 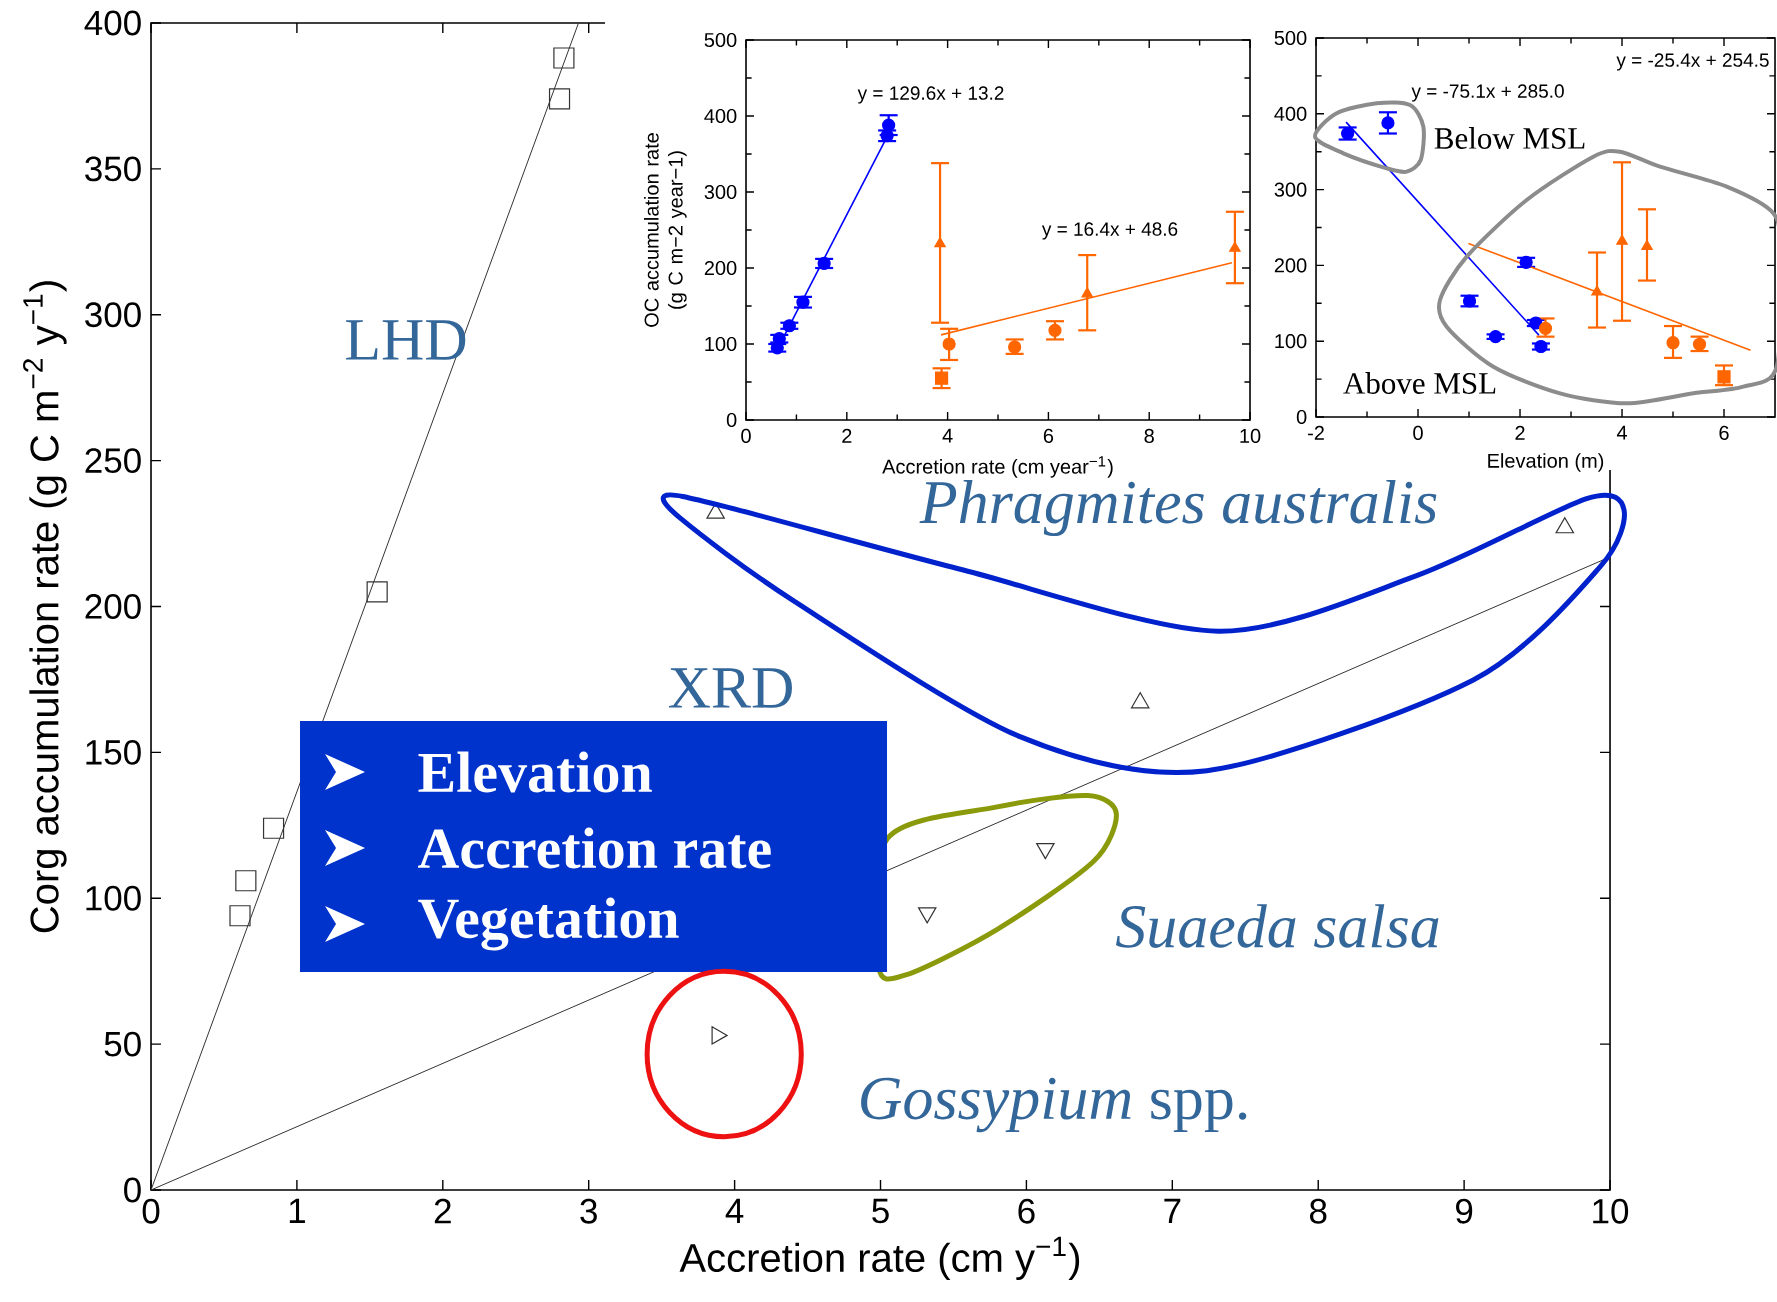 I want to click on x-tick-label: 5, so click(x=880, y=1211).